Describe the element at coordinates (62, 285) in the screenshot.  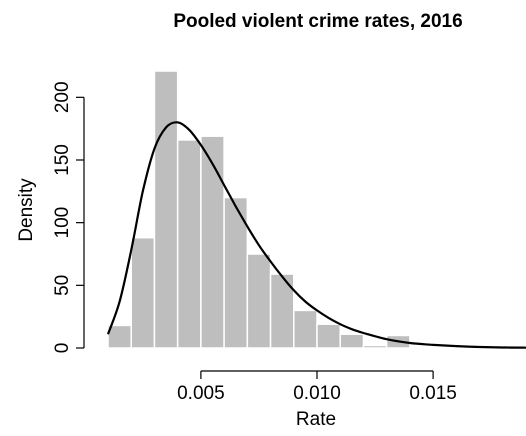
I see `y-tick-label: 50` at that location.